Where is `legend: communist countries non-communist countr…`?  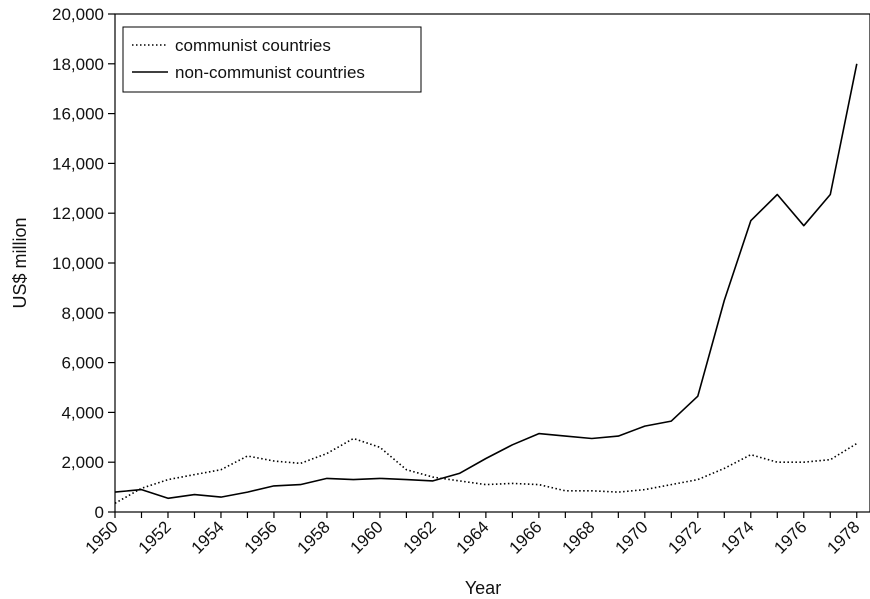
legend: communist countries non-communist countr… is located at coordinates (272, 59).